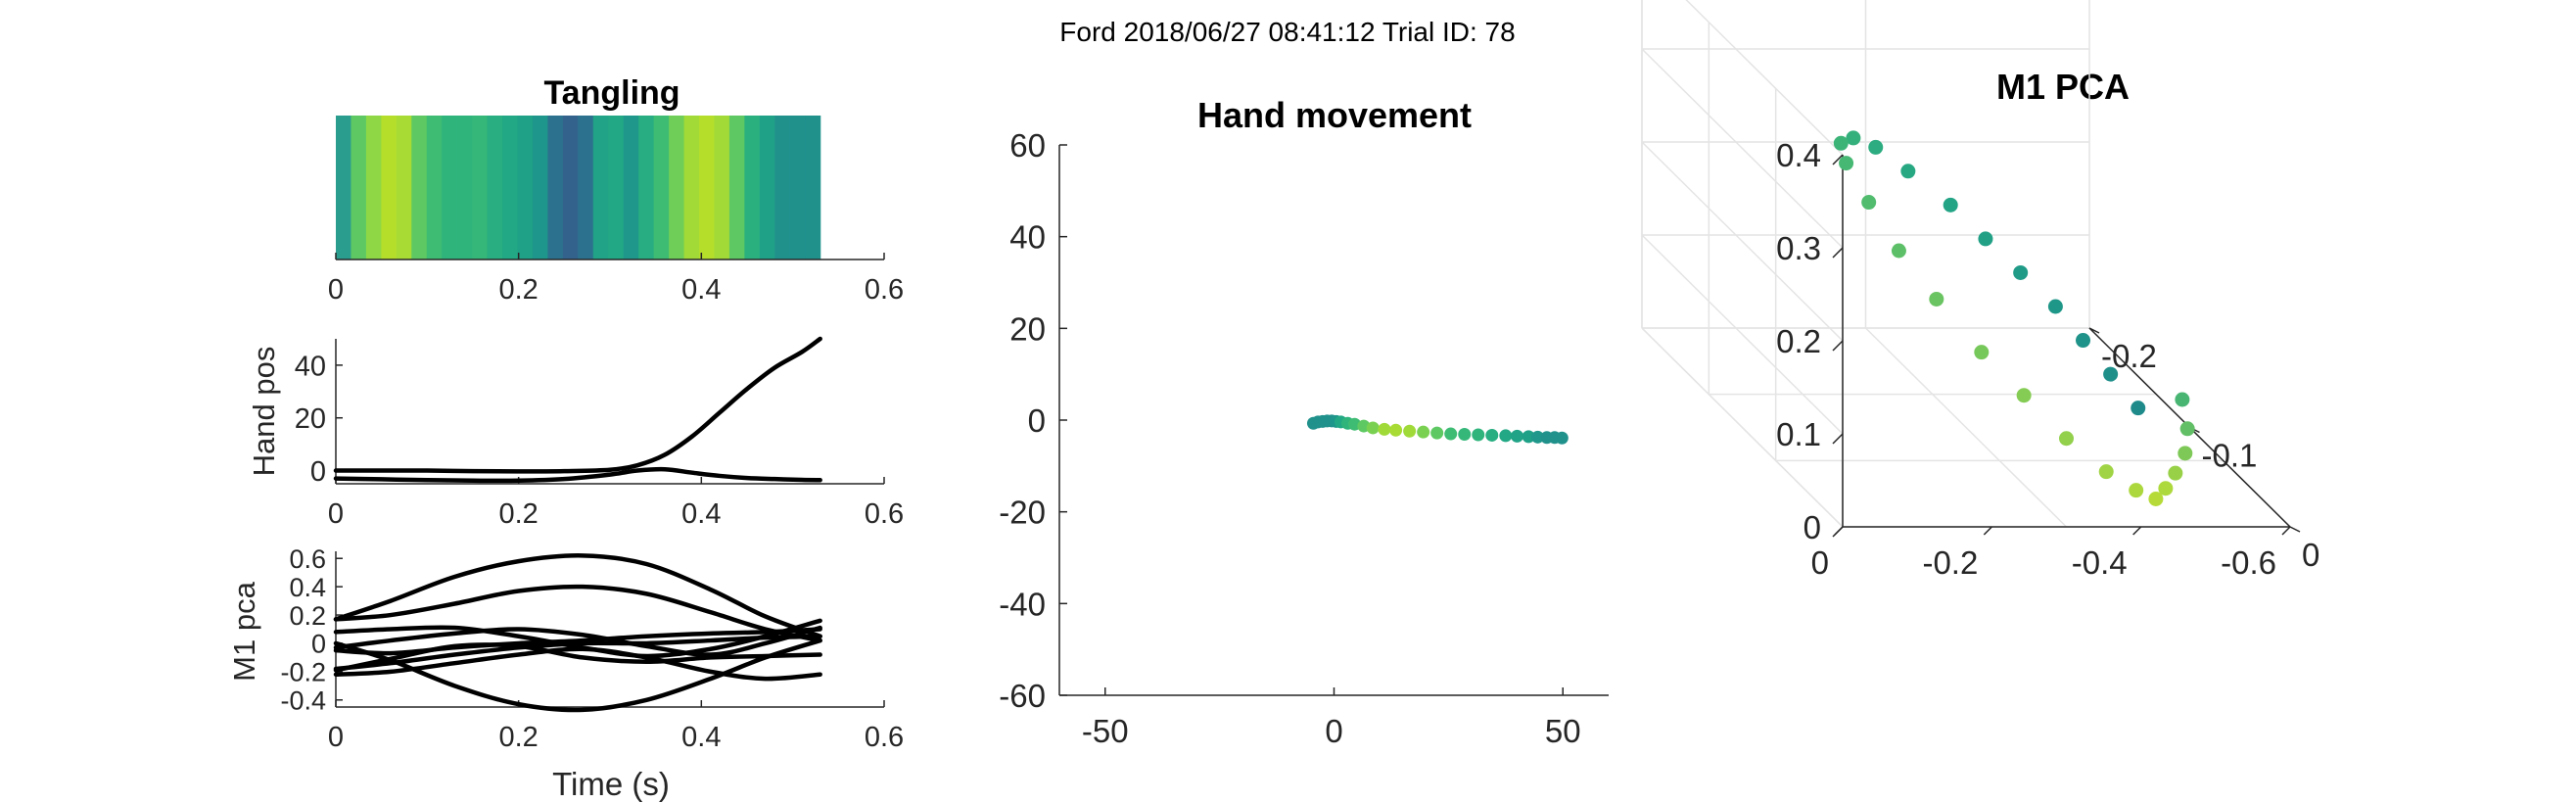  I want to click on hand-pos-x-tick-label: 0.2, so click(519, 514).